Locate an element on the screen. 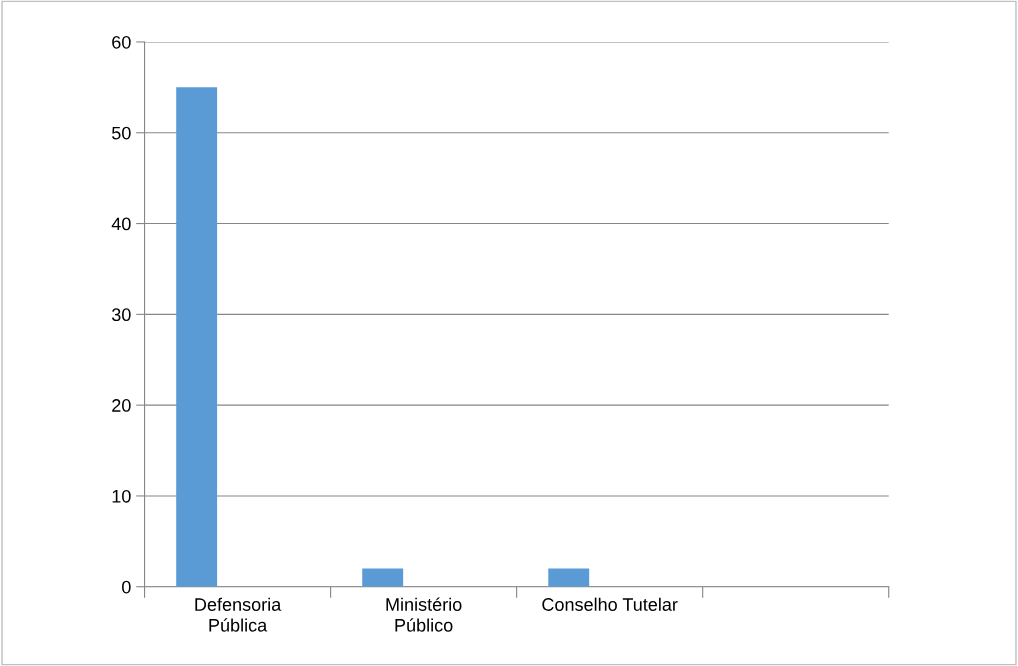  y-tick-label: 20 is located at coordinates (121, 405).